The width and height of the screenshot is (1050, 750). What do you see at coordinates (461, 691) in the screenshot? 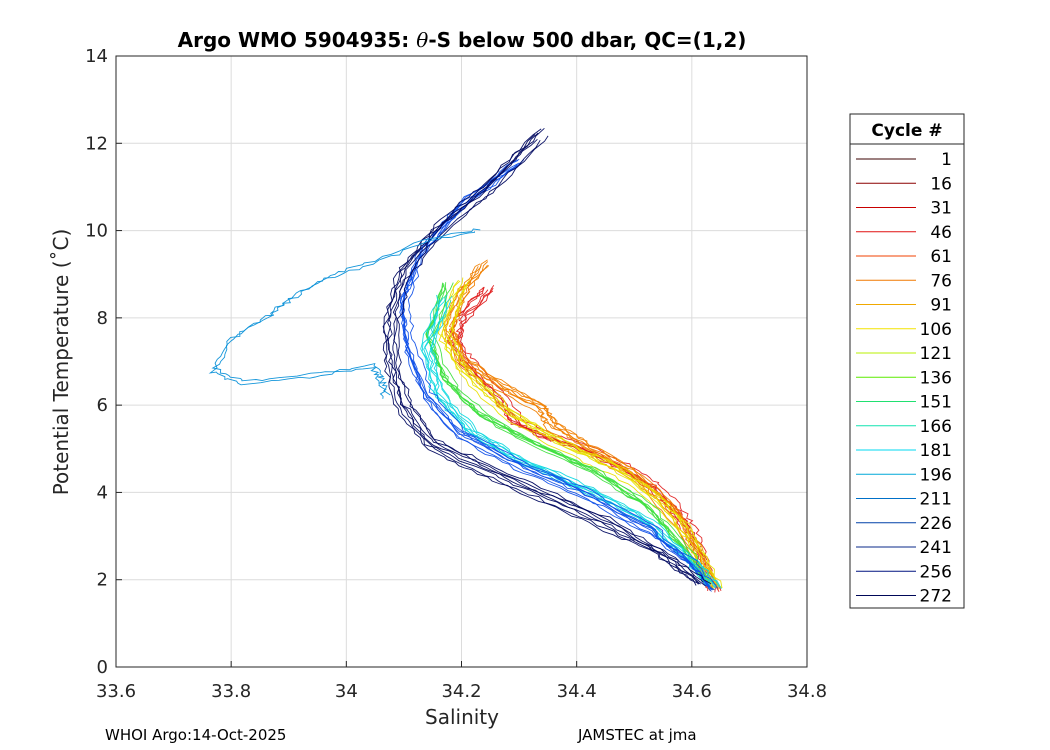
I see `x-tick-label: 34.2` at bounding box center [461, 691].